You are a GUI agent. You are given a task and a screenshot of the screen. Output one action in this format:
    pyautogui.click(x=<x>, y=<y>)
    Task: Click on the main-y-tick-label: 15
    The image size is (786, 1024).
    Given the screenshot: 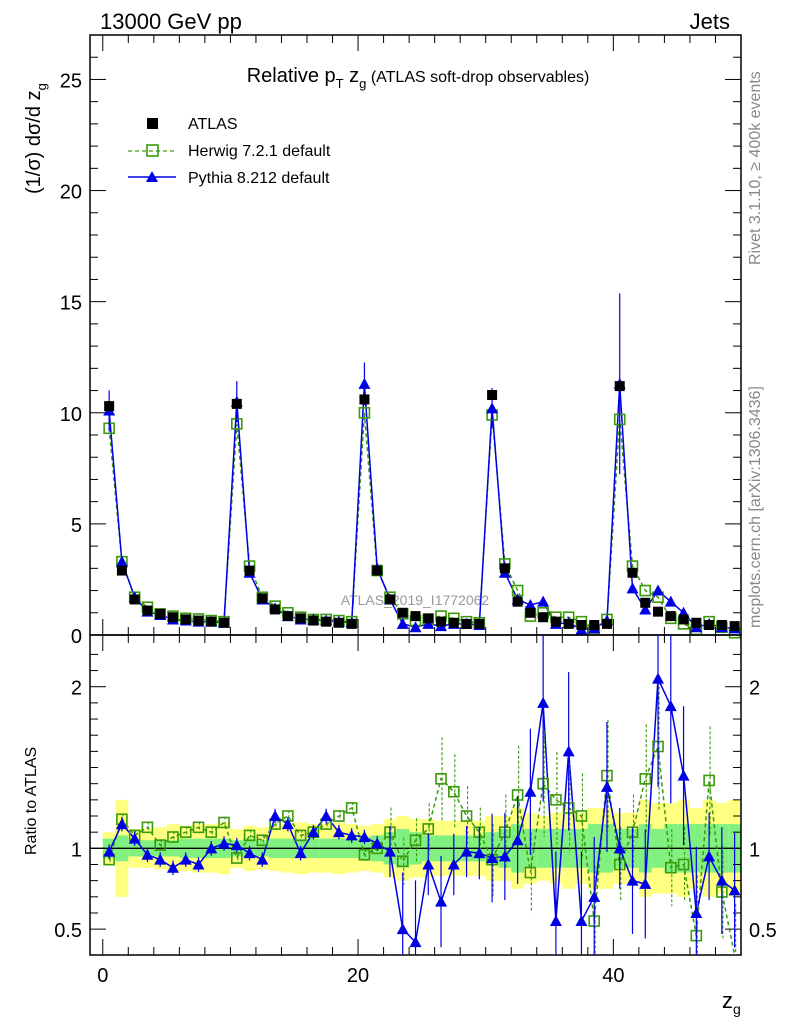 What is the action you would take?
    pyautogui.click(x=71, y=304)
    